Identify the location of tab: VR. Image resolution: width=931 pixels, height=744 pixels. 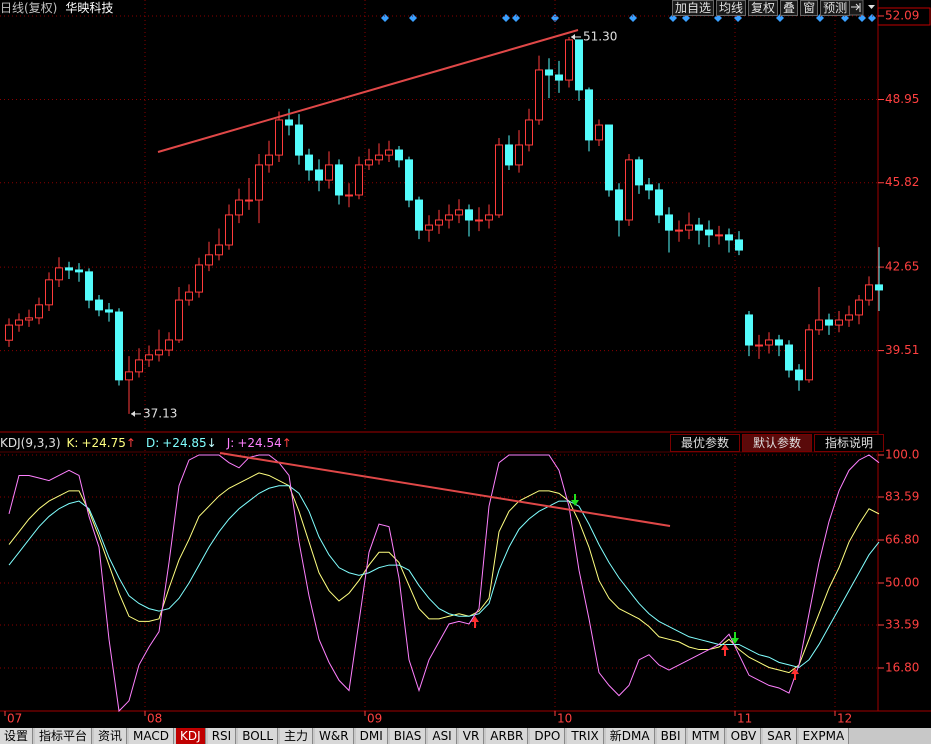
(471, 736).